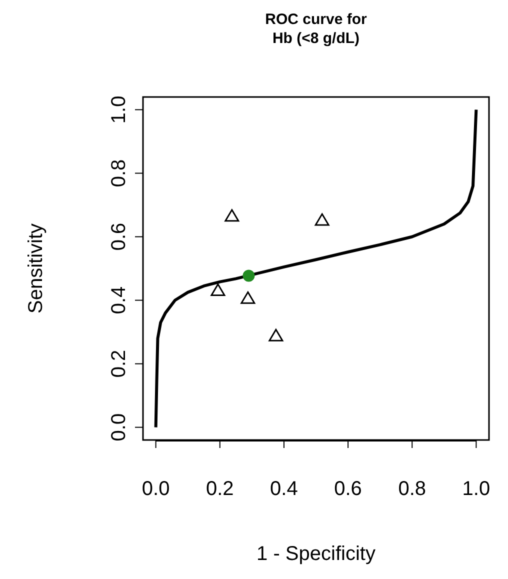  Describe the element at coordinates (412, 489) in the screenshot. I see `x-tick-label: 0.8` at that location.